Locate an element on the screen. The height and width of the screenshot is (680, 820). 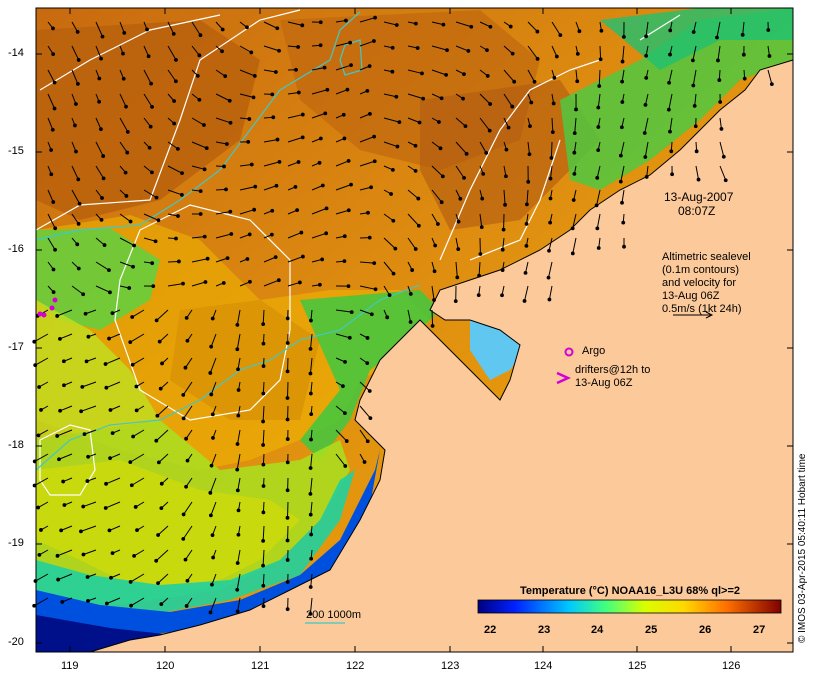
drifter-symbol is located at coordinates (564, 378).